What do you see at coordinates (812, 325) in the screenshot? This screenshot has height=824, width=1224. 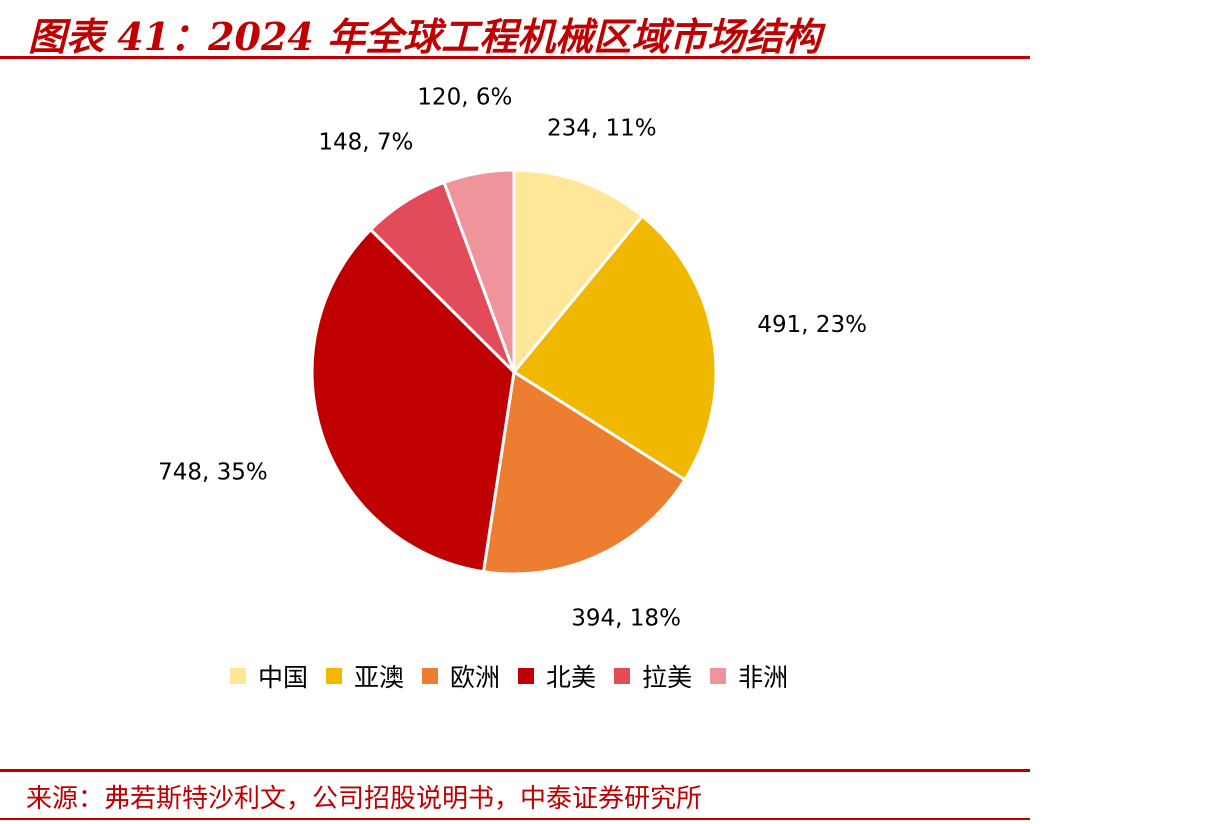 I see `pie-data-label-2: 491, 23%` at bounding box center [812, 325].